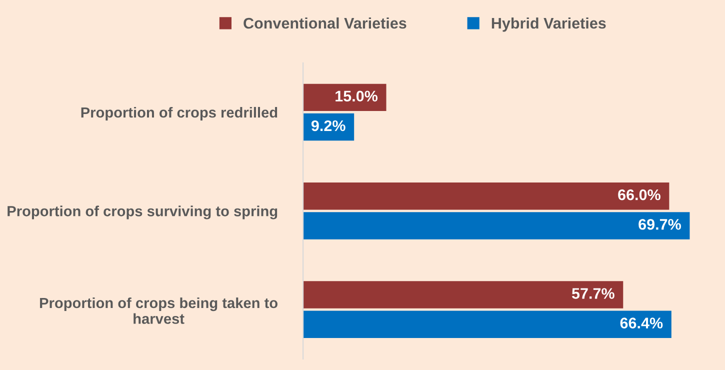 Image resolution: width=725 pixels, height=370 pixels. What do you see at coordinates (659, 224) in the screenshot?
I see `data-label: 69.7%` at bounding box center [659, 224].